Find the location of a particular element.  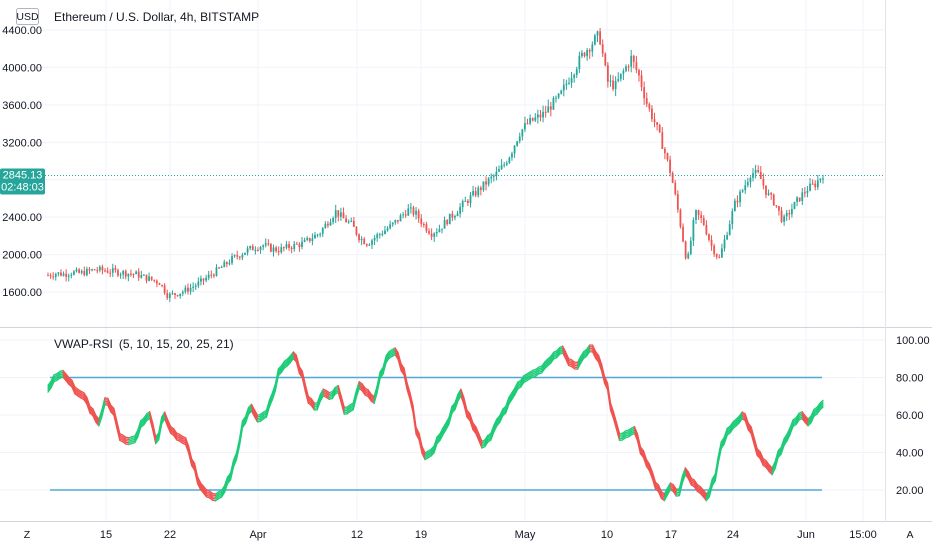

currency-badge: USD is located at coordinates (27, 17).